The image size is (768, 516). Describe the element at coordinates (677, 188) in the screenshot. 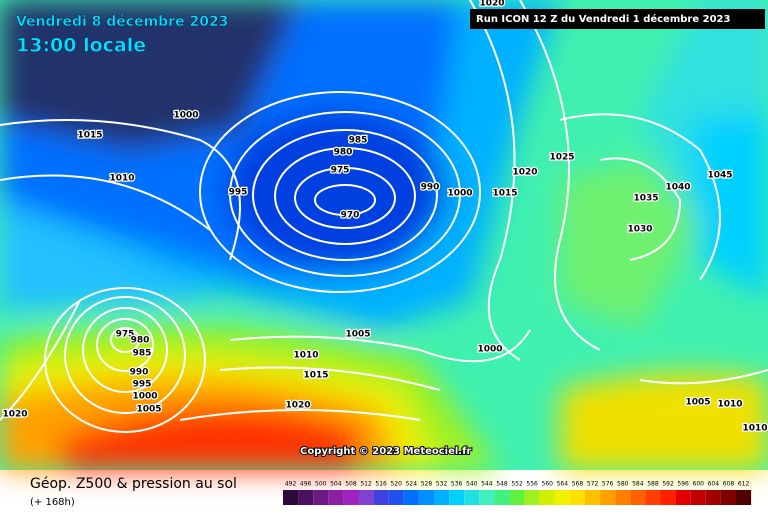

I see `isobar-label: 1040` at that location.